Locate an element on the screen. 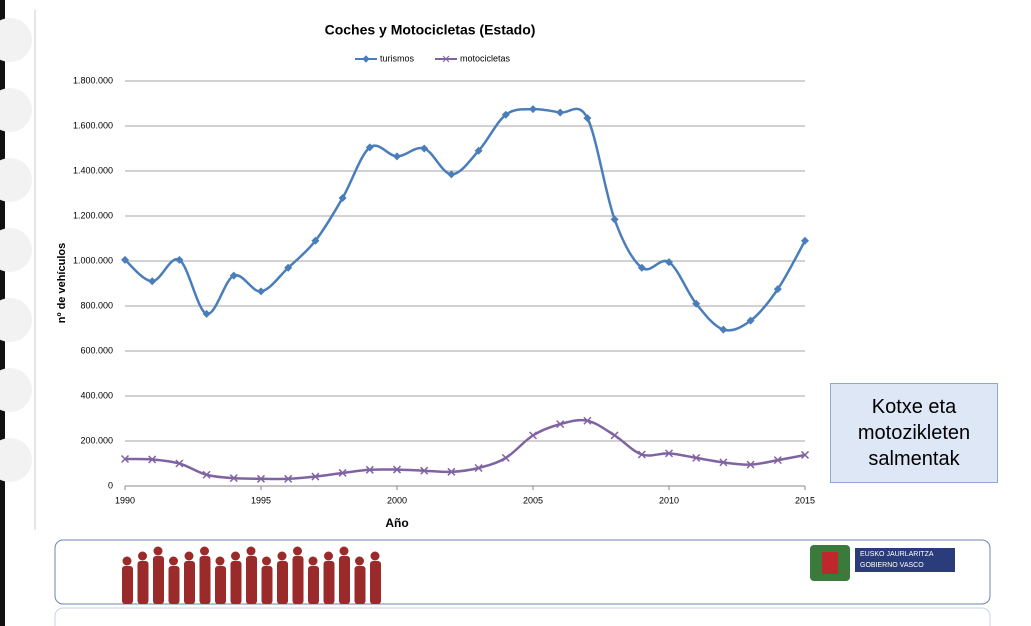  chart-title: Coches y Motocicletas (Estado) is located at coordinates (430, 30).